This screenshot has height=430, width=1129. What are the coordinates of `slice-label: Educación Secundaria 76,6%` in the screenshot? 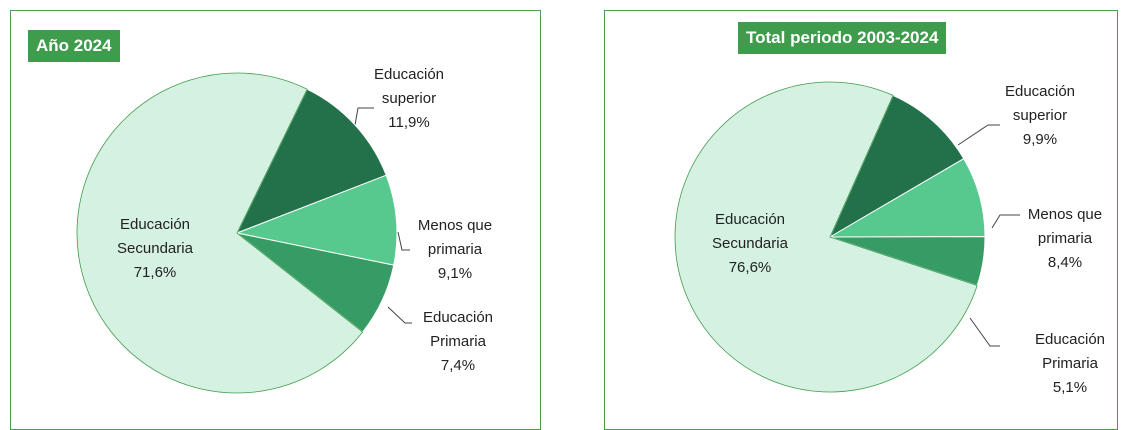 It's located at (750, 244).